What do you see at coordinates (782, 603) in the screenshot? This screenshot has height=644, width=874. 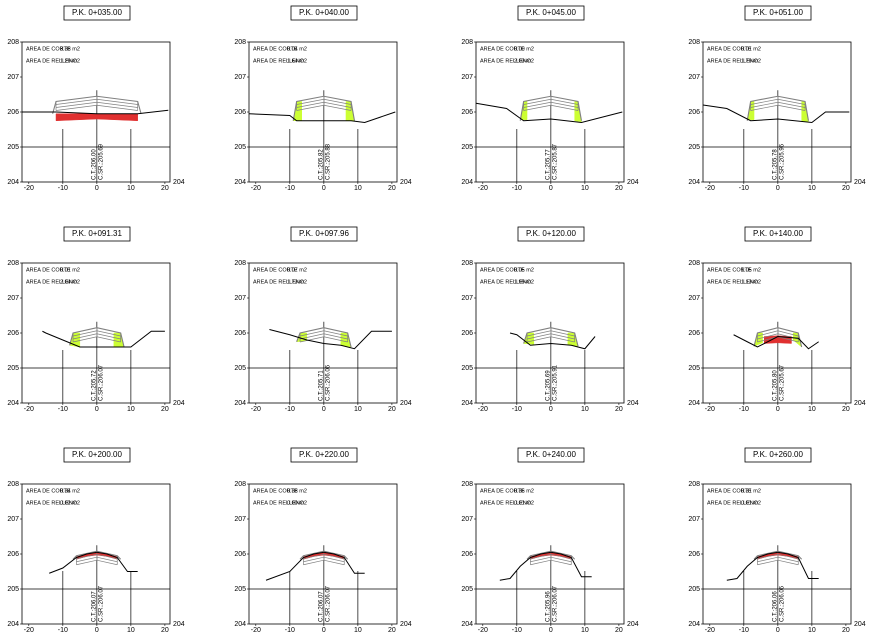 I see `elevation-label: C.SR.:206.06` at bounding box center [782, 603].